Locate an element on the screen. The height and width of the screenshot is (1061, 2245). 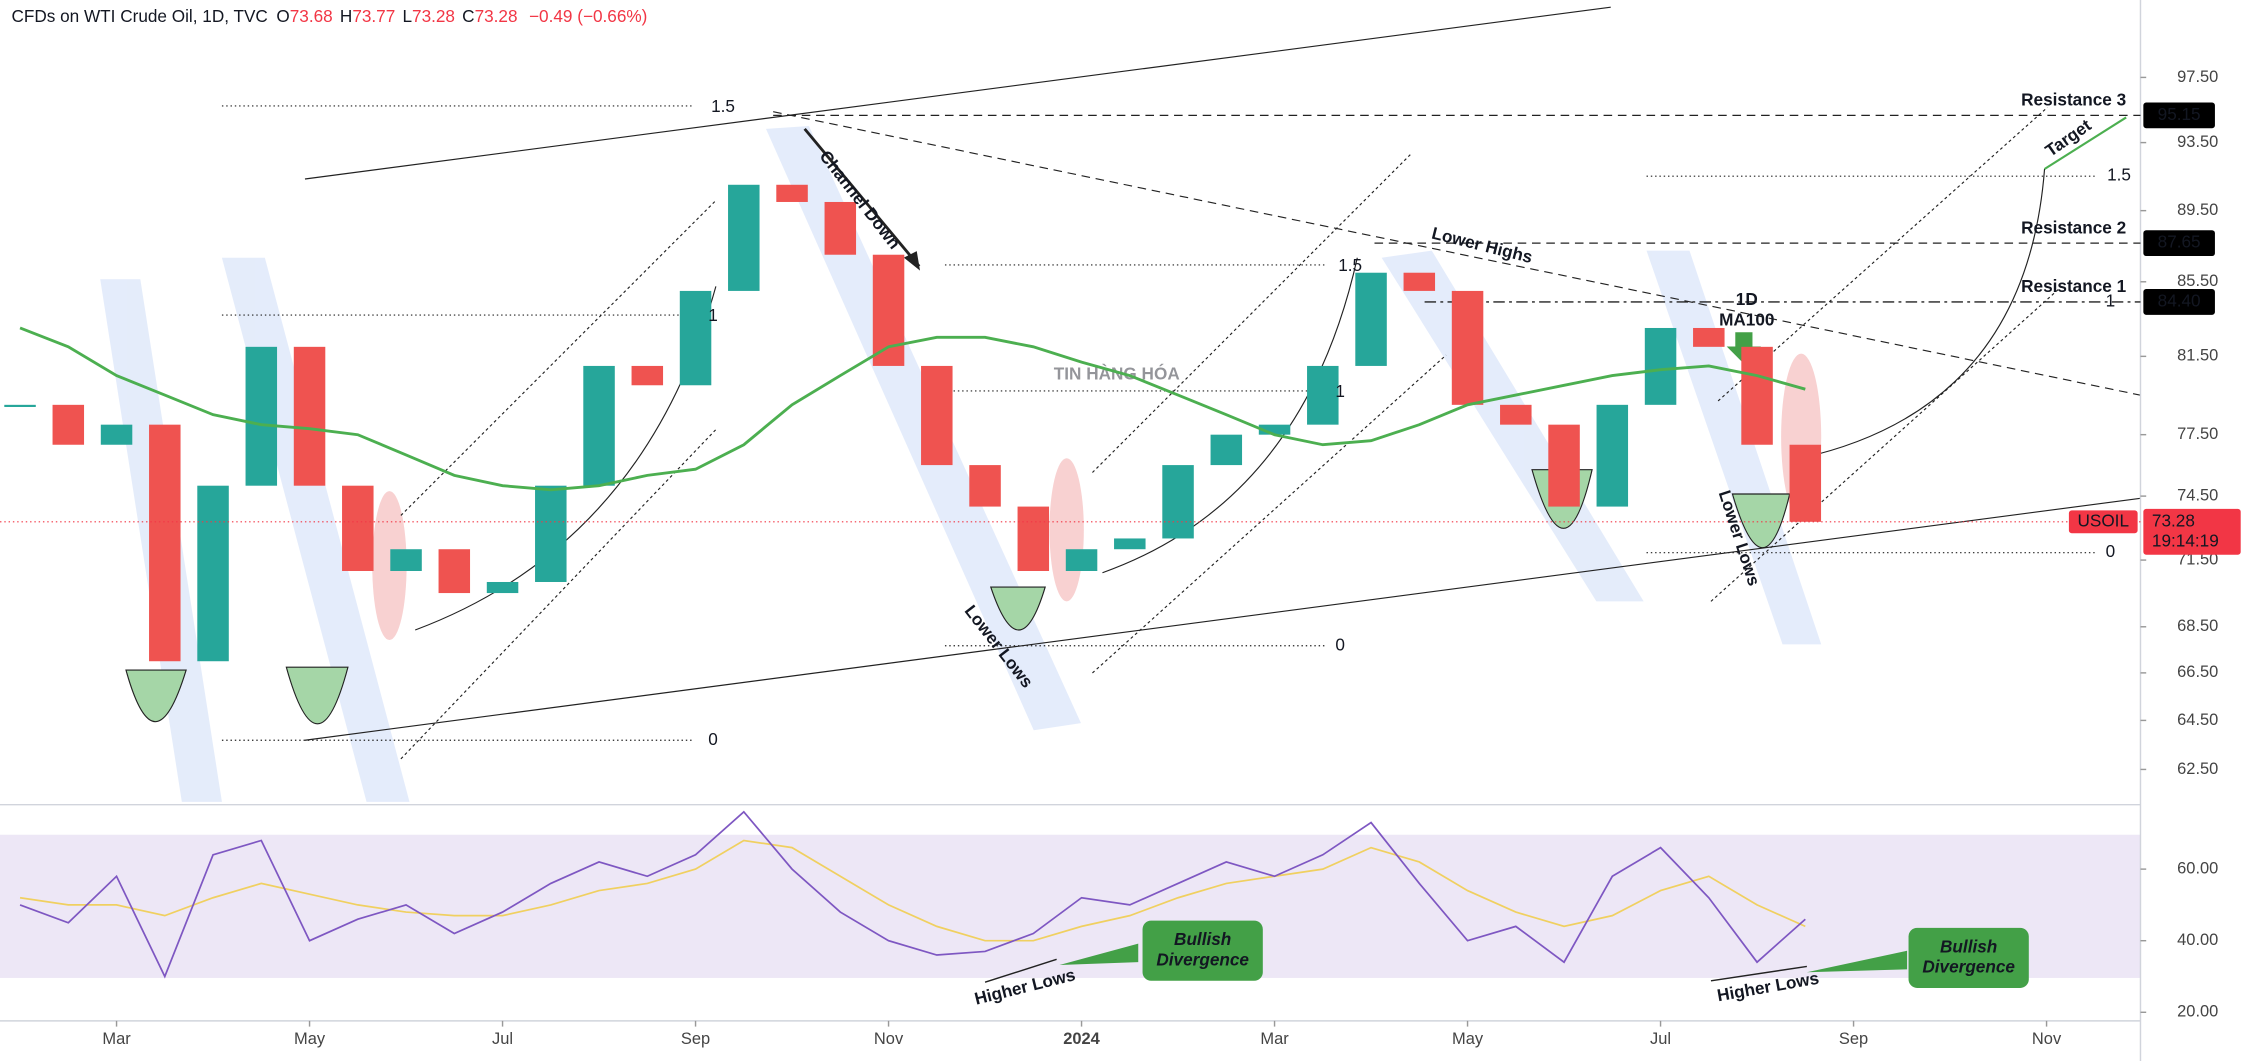
curve is located at coordinates (1923, 313).